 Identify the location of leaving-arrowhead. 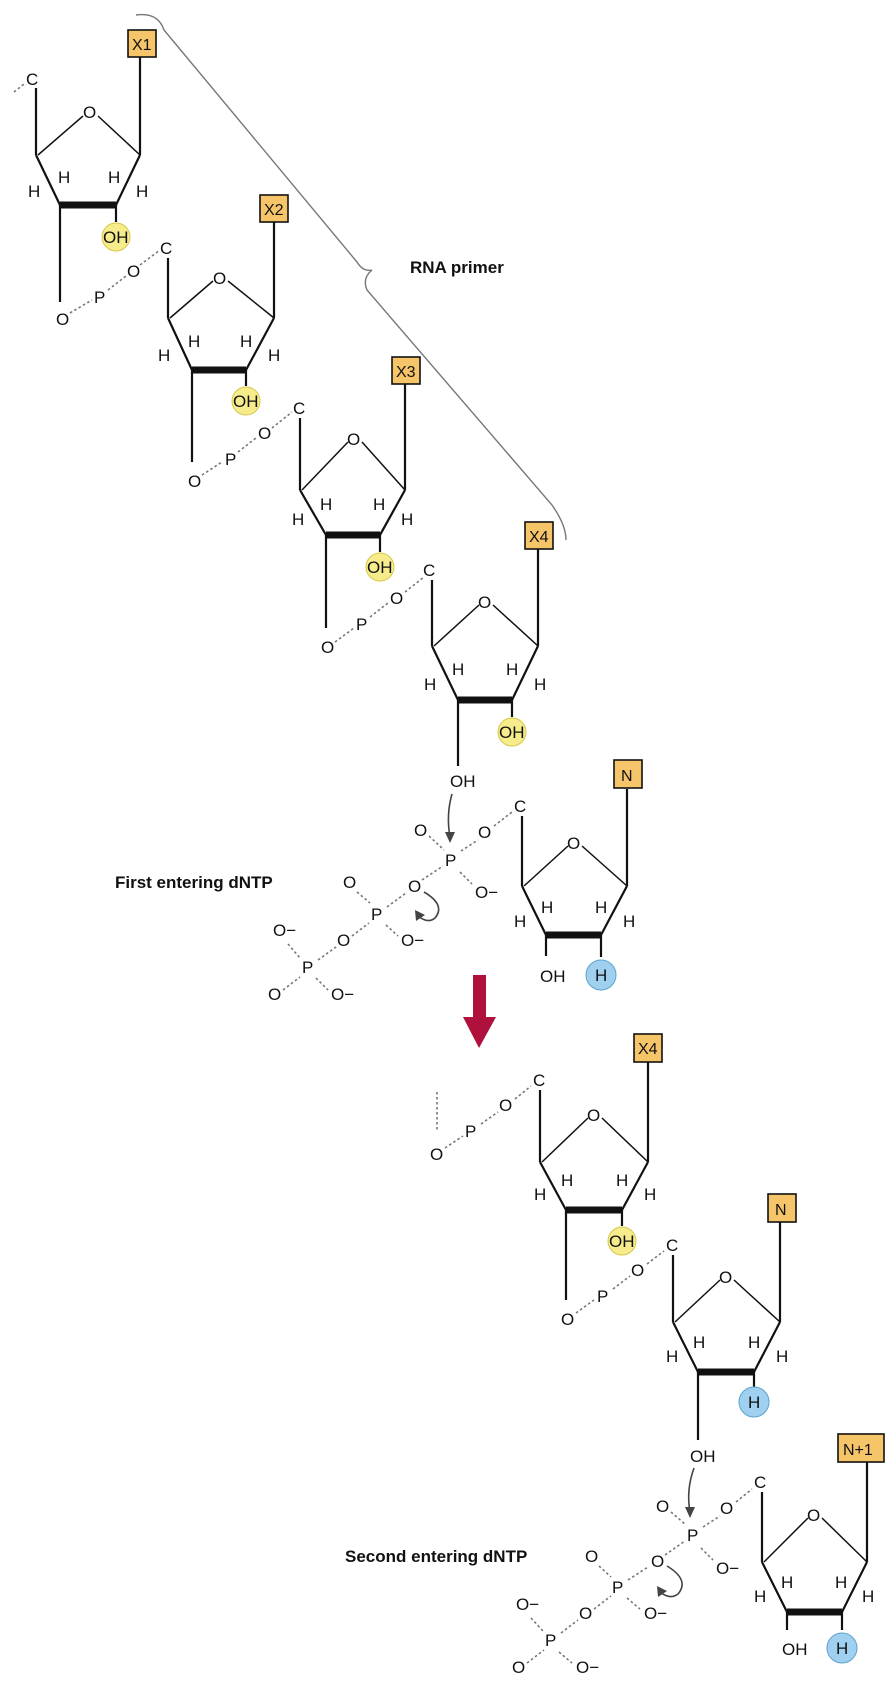
(662, 1591).